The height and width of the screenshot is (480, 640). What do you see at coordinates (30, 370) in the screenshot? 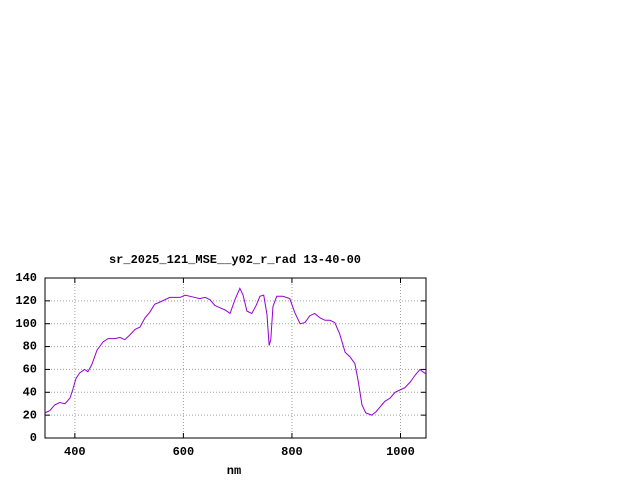
I see `y-tick-label: 60` at bounding box center [30, 370].